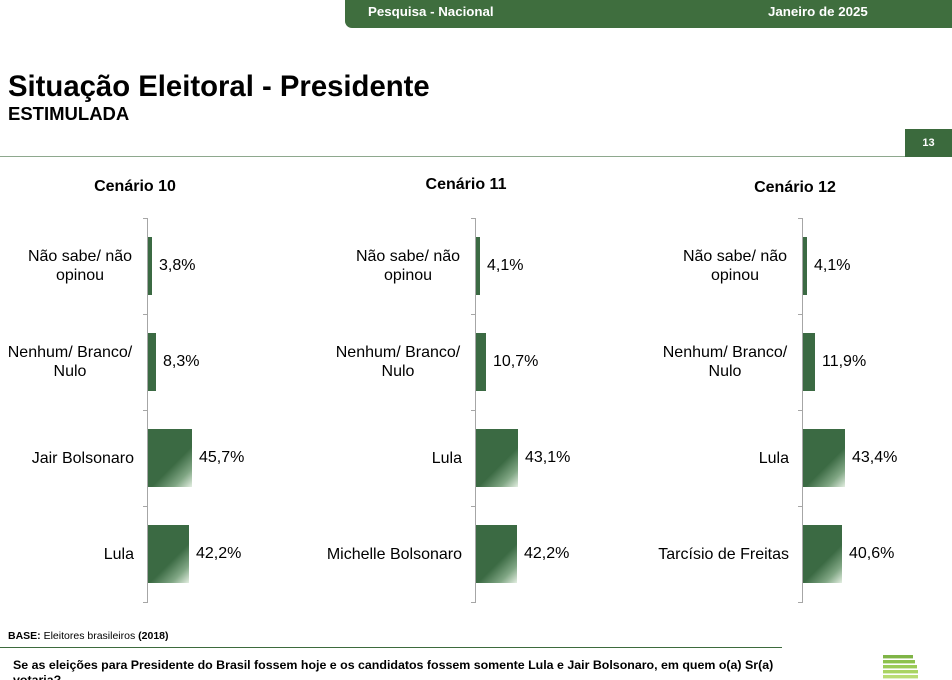 The height and width of the screenshot is (680, 952). Describe the element at coordinates (222, 457) in the screenshot. I see `bar-value-label: 45,7%` at that location.